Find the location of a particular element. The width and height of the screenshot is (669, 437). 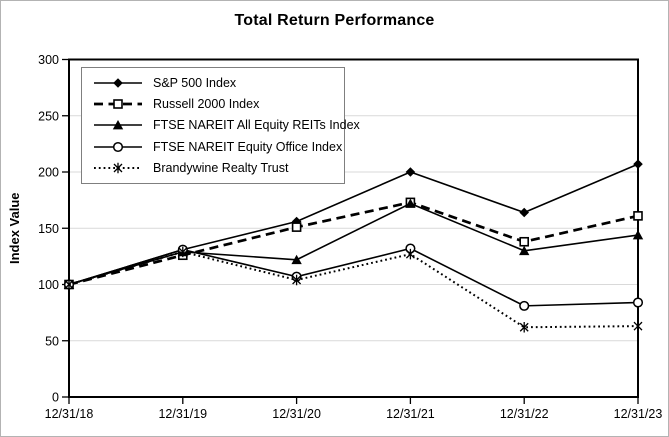

y-axis-tick-label: 0 is located at coordinates (55, 398).